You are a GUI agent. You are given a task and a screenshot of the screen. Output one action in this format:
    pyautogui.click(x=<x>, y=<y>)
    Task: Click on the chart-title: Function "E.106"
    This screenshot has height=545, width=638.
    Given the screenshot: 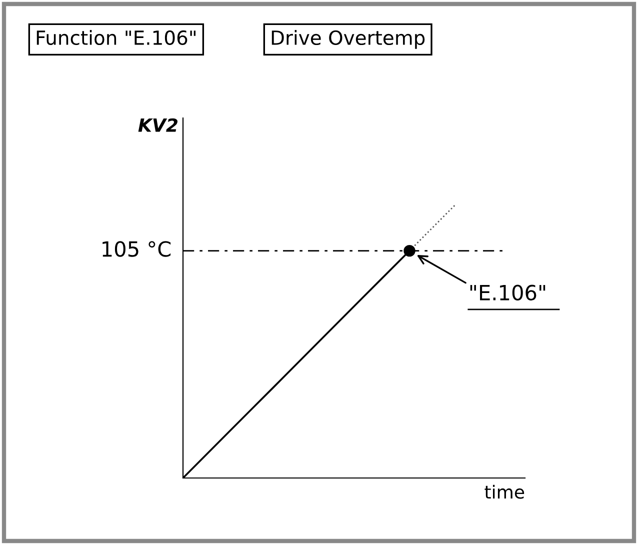 What is the action you would take?
    pyautogui.click(x=116, y=38)
    